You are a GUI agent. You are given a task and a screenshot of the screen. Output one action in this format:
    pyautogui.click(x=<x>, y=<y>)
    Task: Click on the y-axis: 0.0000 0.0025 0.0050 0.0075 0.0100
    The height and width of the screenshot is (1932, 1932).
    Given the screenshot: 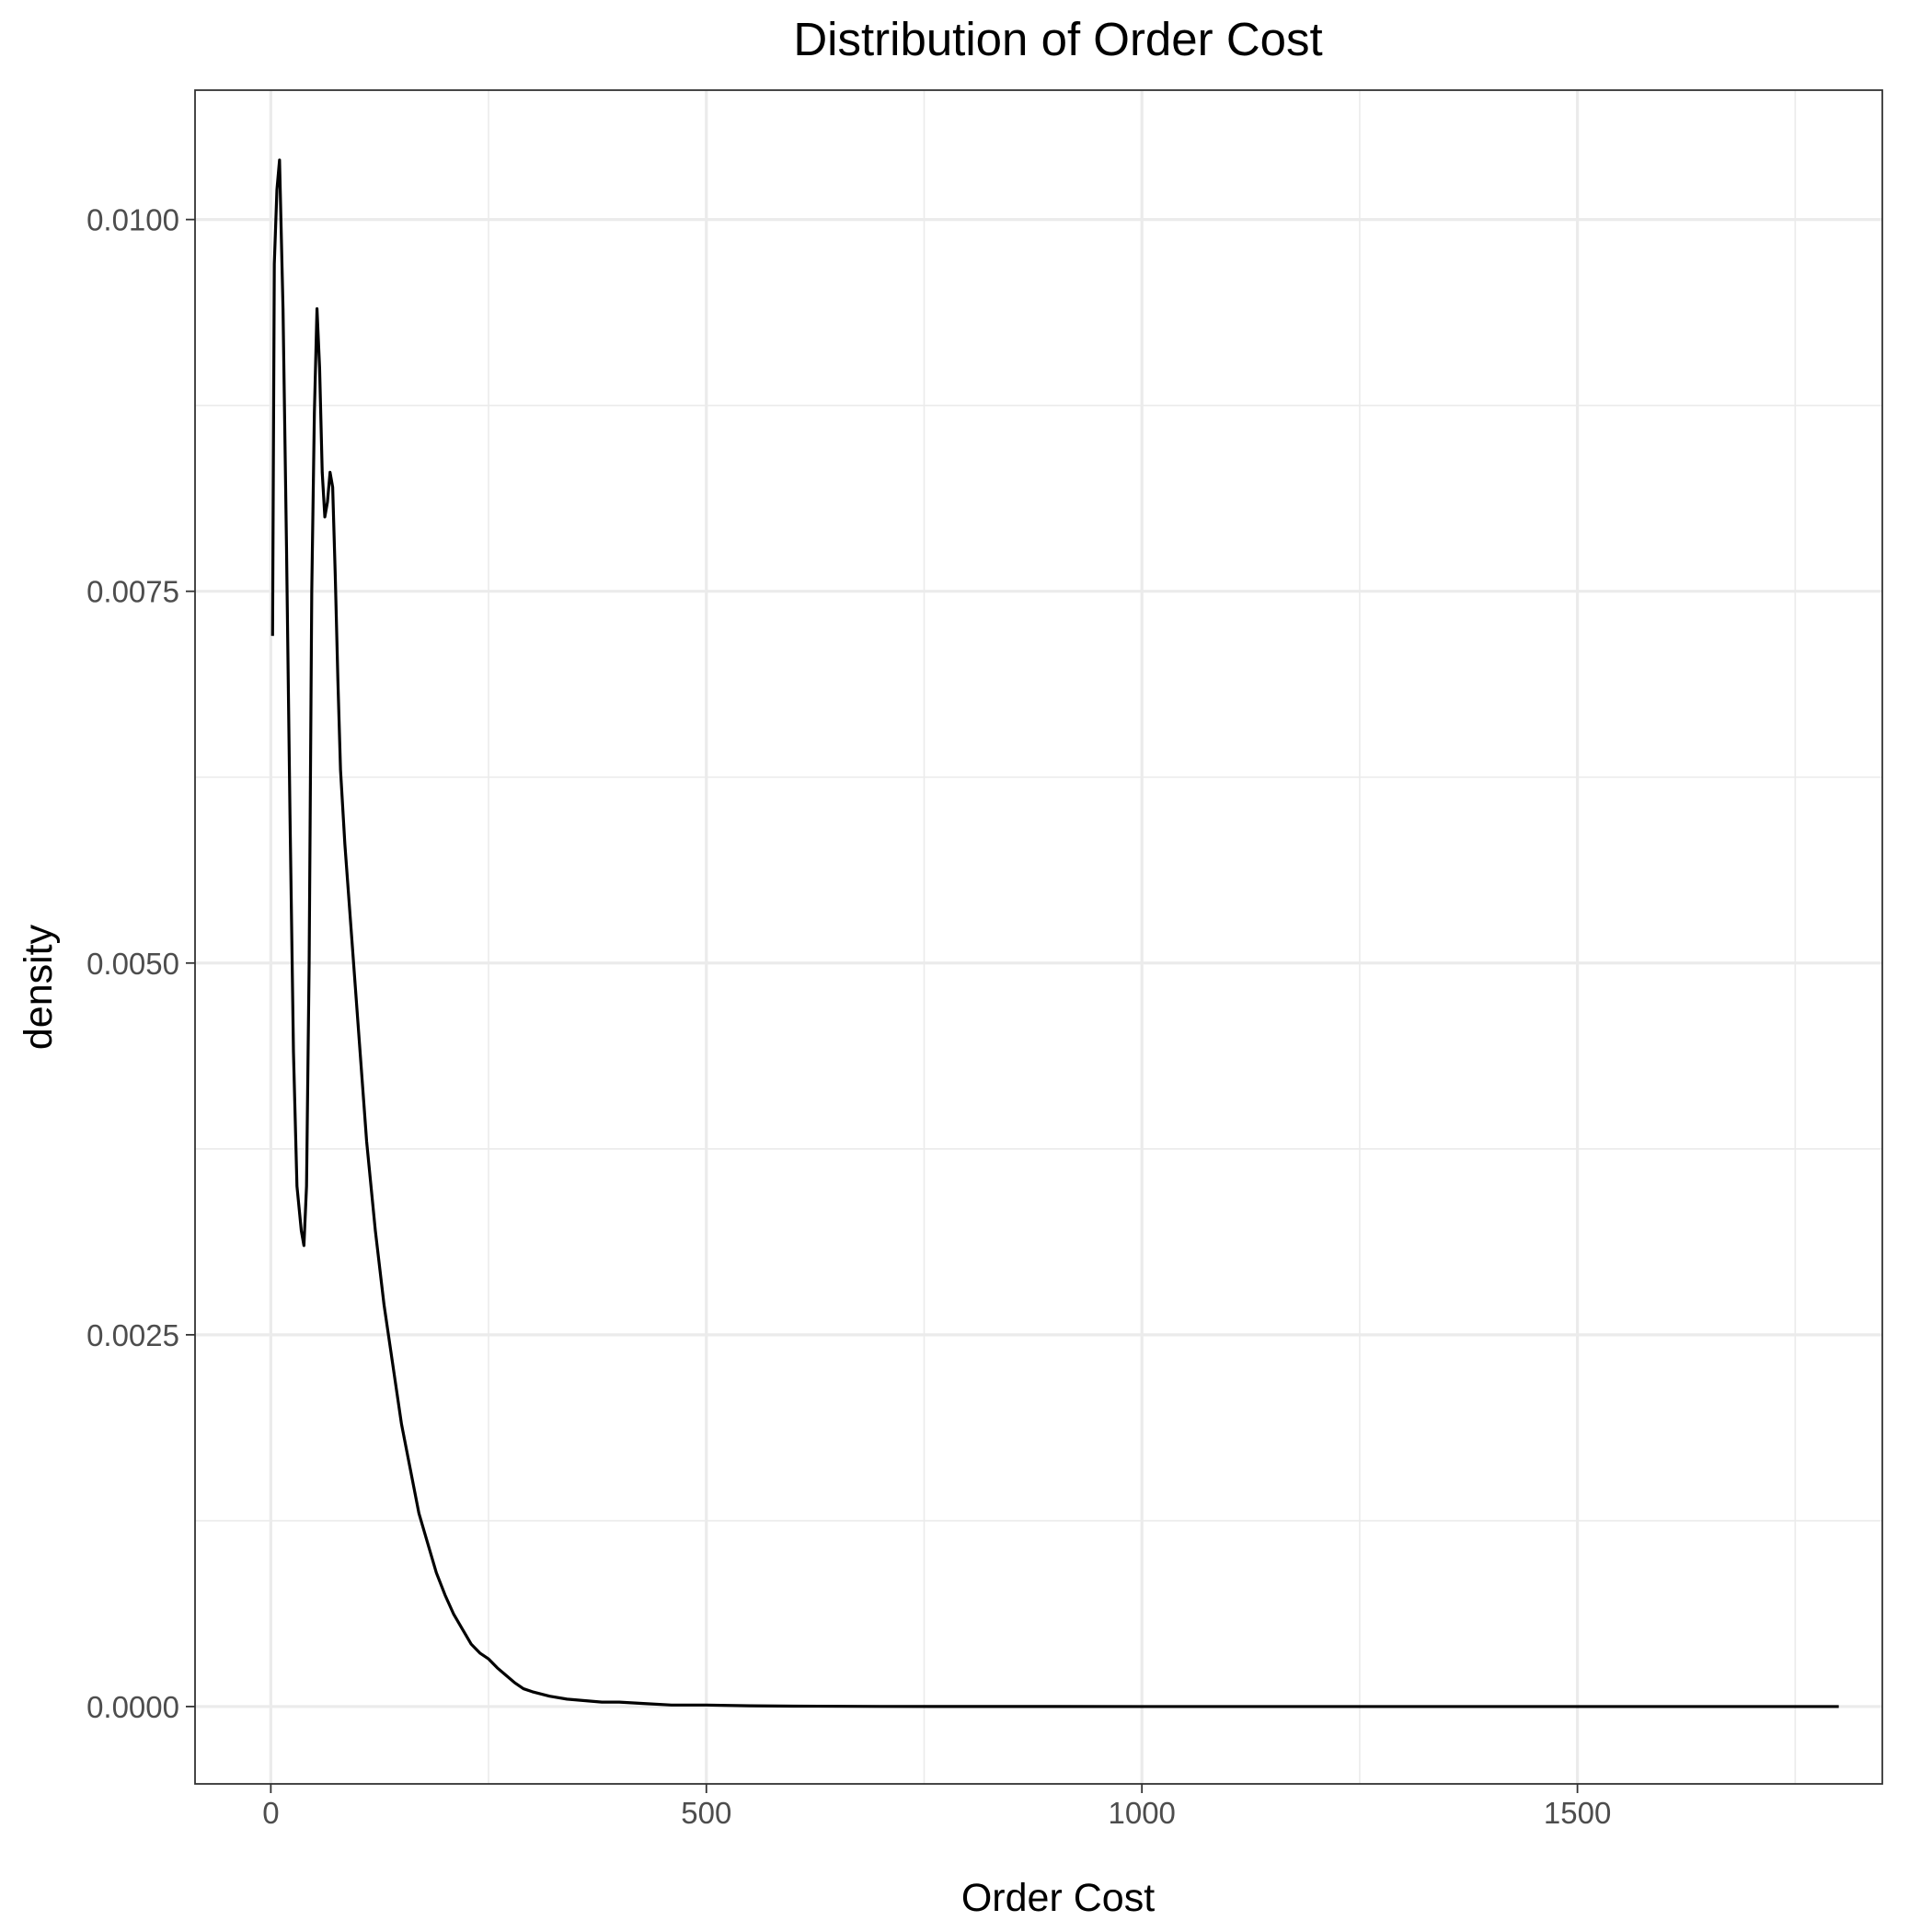 What is the action you would take?
    pyautogui.click(x=140, y=963)
    